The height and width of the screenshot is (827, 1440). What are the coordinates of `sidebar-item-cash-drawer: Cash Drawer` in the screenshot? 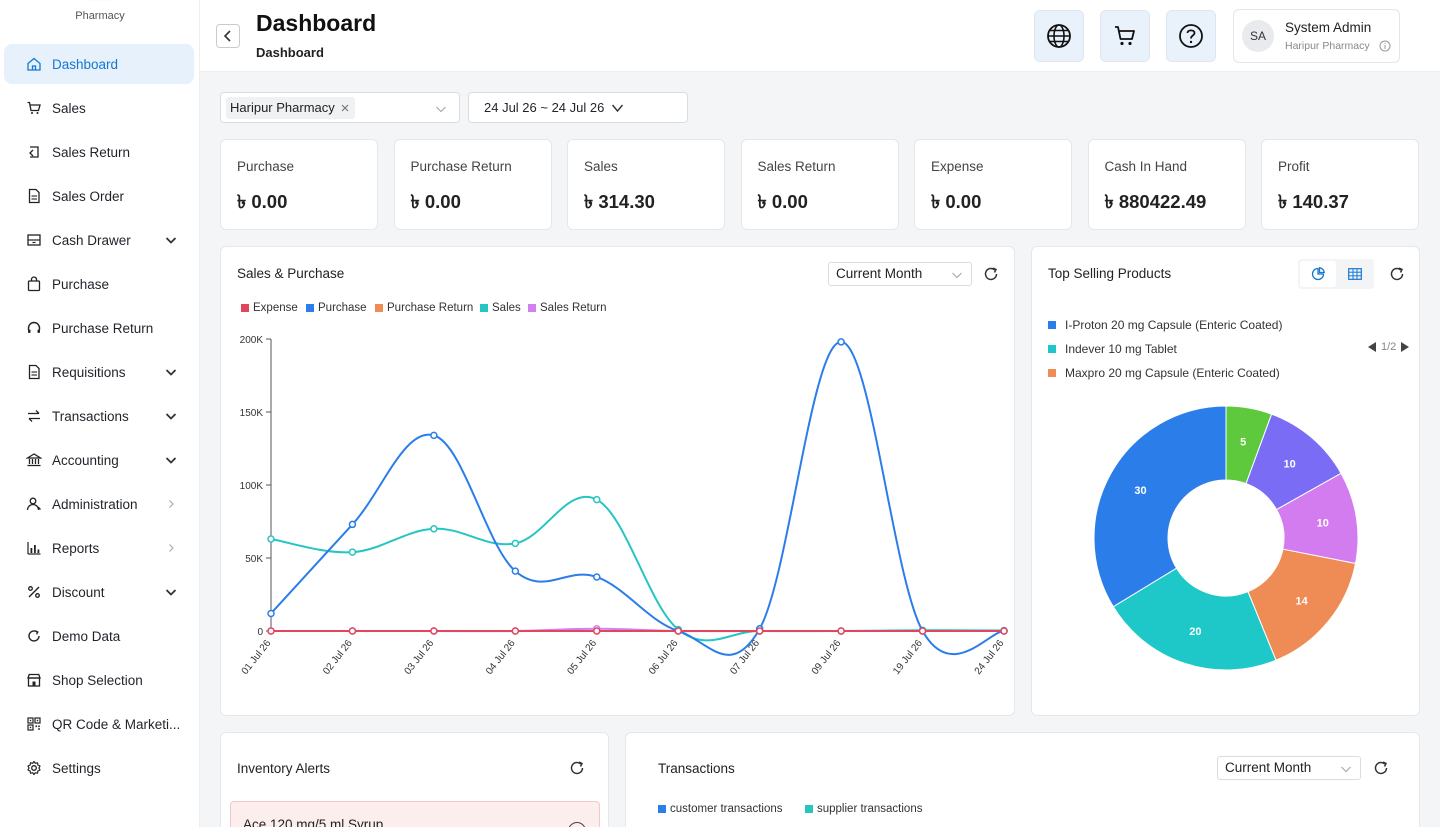 It's located at (99, 240).